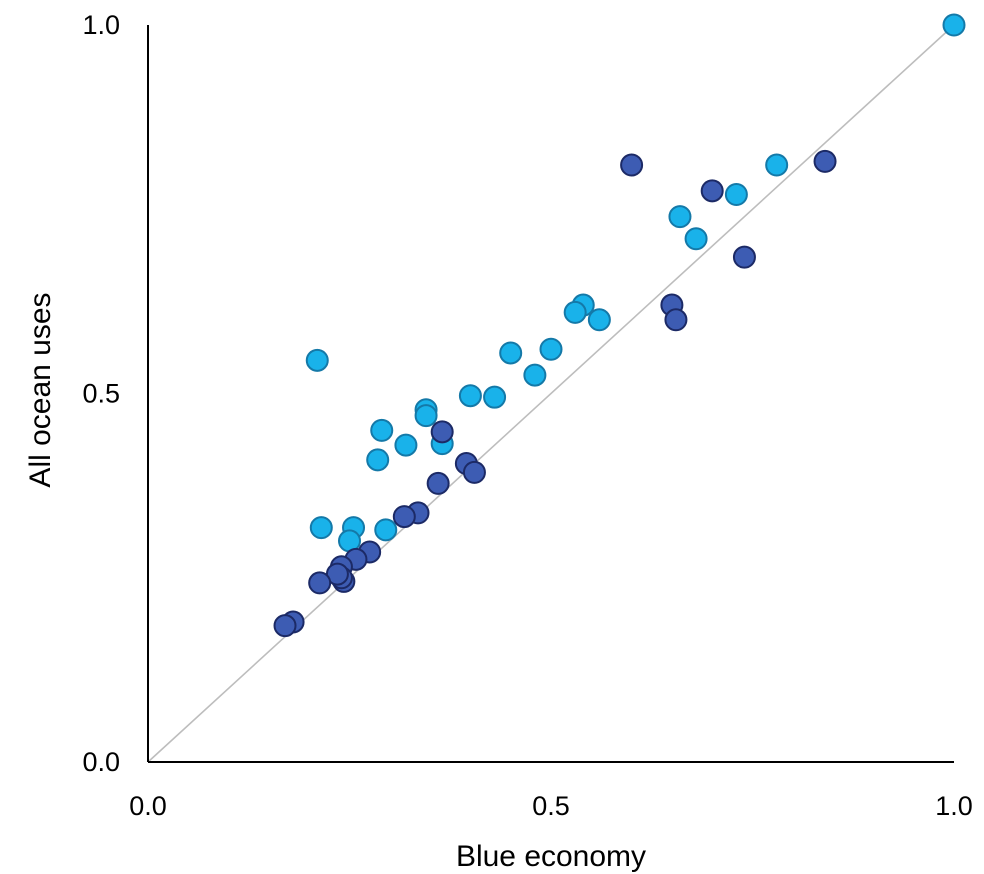 This screenshot has height=874, width=984. What do you see at coordinates (40, 389) in the screenshot?
I see `y-axis-label: All ocean uses` at bounding box center [40, 389].